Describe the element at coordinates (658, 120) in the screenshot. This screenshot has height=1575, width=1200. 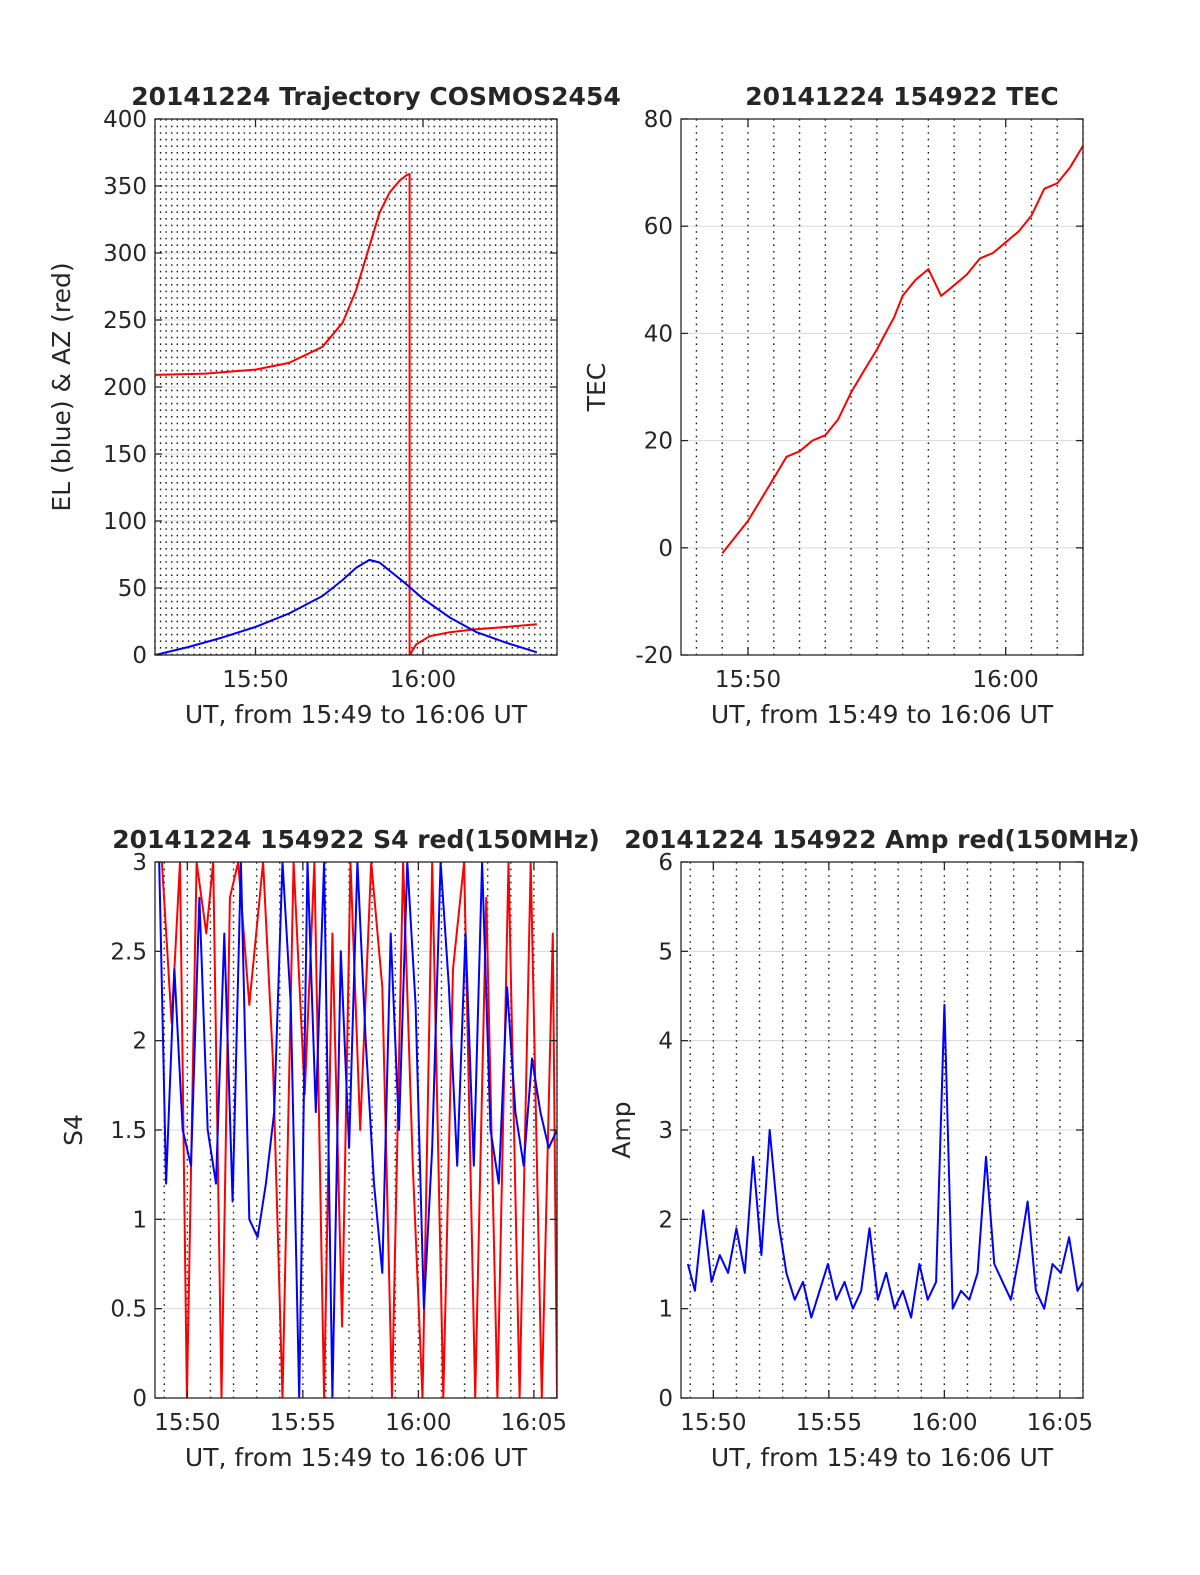
I see `y-tick-label: 80` at that location.